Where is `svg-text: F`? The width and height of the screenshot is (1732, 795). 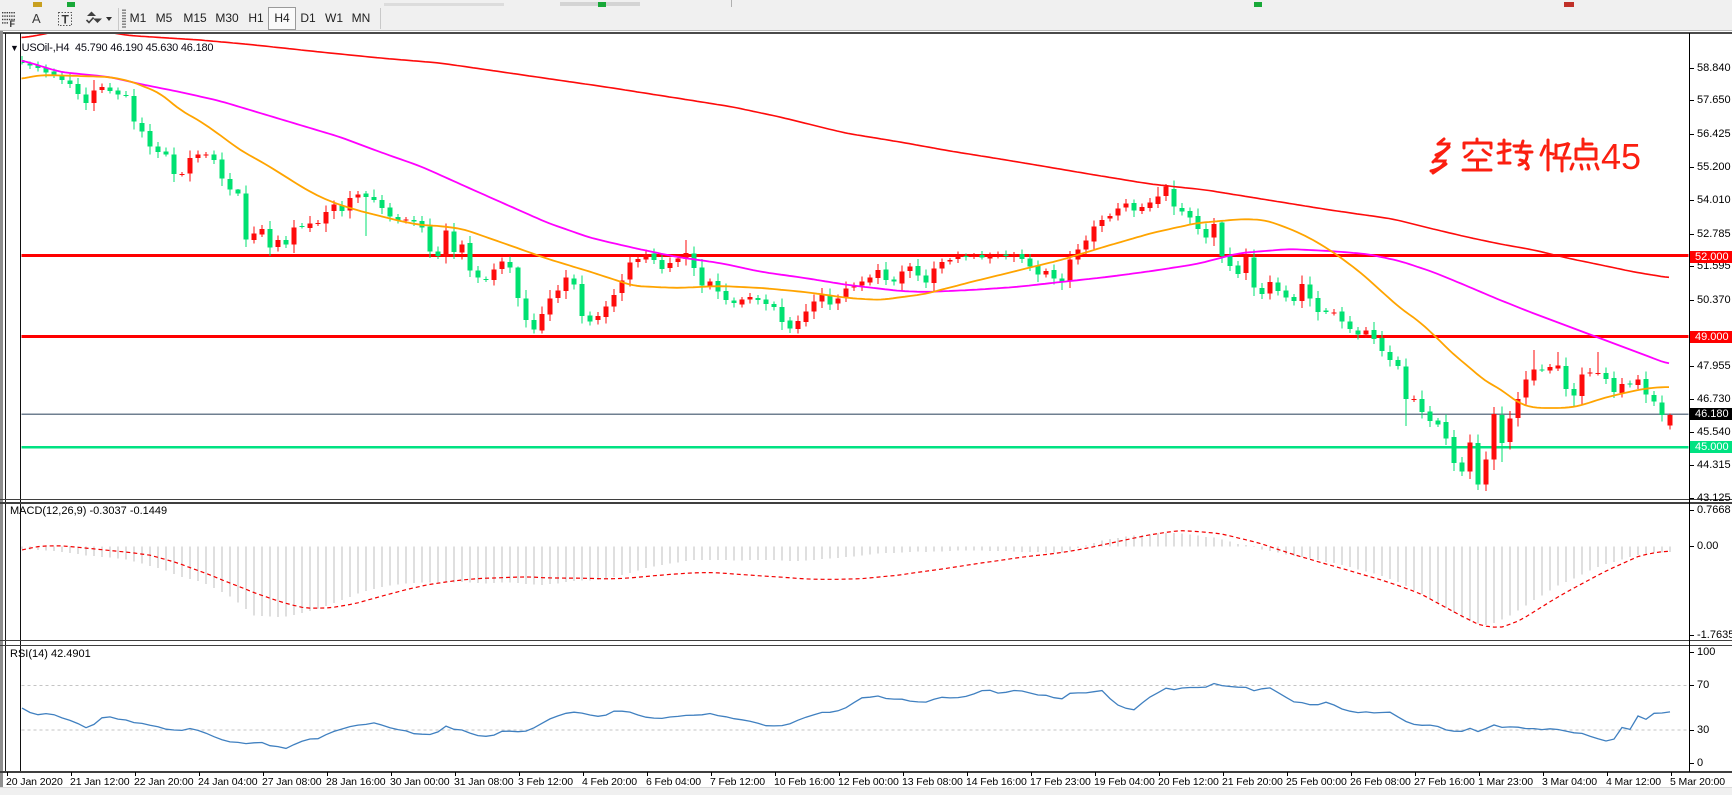 svg-text: F is located at coordinates (13, 24).